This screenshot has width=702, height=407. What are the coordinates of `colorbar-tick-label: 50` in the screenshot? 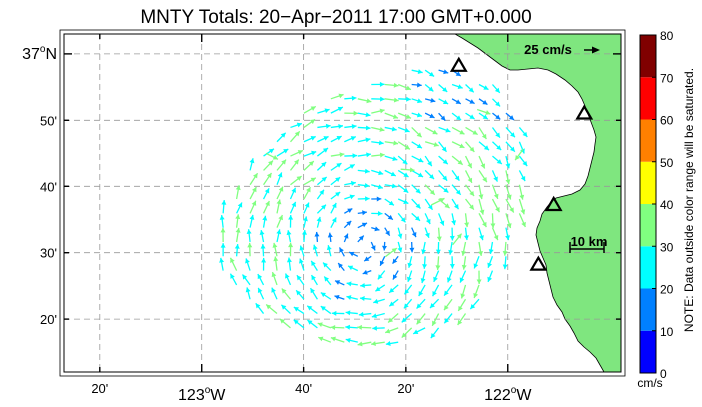 It's located at (667, 163).